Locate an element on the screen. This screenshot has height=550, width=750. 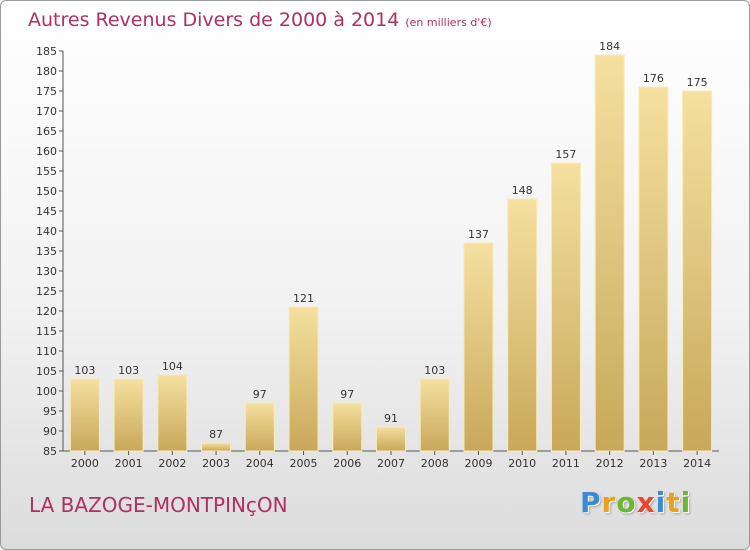
y-tick-label: 85 is located at coordinates (50, 451).